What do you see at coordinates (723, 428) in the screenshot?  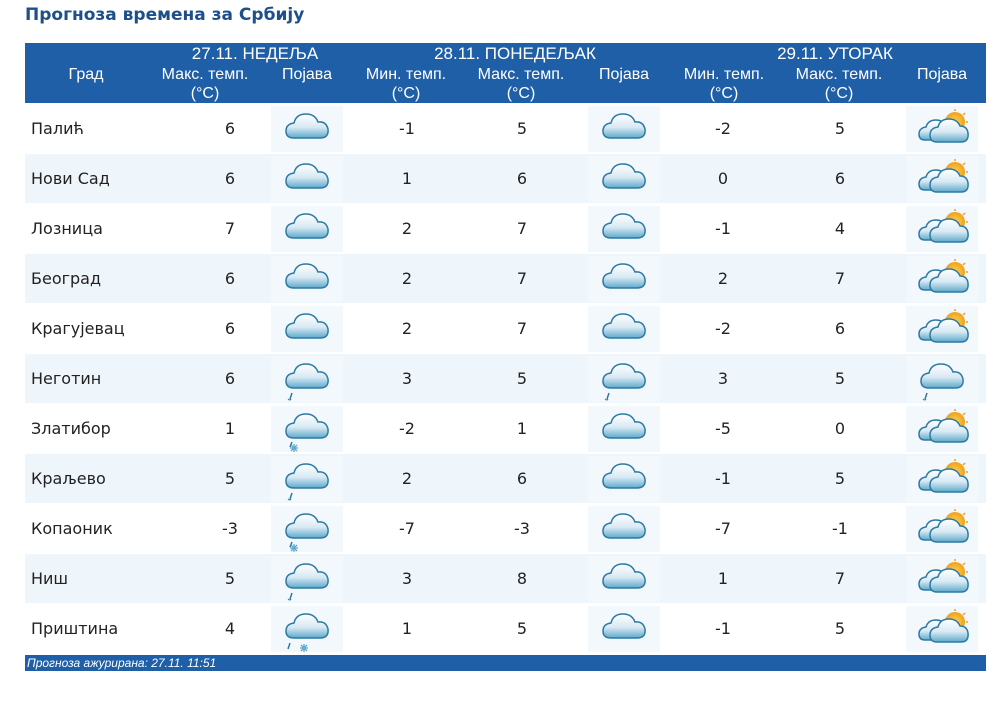 I see `d3-min-temp: -5` at bounding box center [723, 428].